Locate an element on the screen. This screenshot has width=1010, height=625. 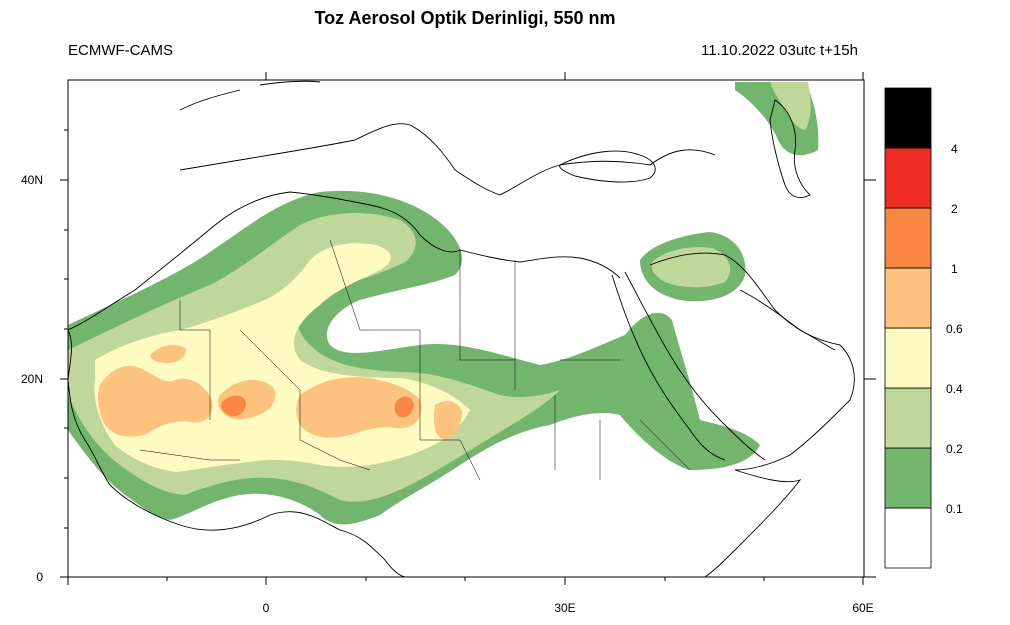
colorbar-label-1: 1 is located at coordinates (954, 269).